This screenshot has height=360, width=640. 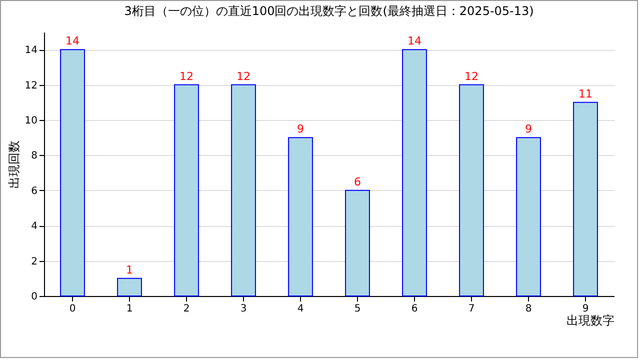 What do you see at coordinates (34, 156) in the screenshot?
I see `y-tick-label: 8` at bounding box center [34, 156].